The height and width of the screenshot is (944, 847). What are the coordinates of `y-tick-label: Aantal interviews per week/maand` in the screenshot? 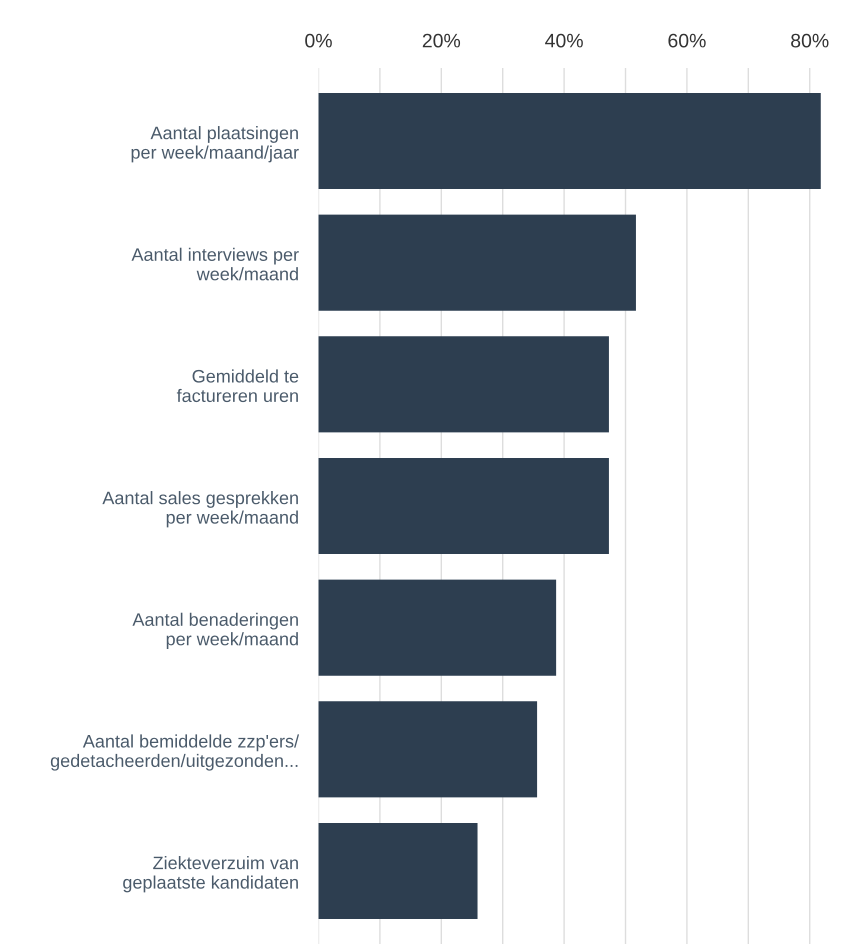 It's located at (215, 264).